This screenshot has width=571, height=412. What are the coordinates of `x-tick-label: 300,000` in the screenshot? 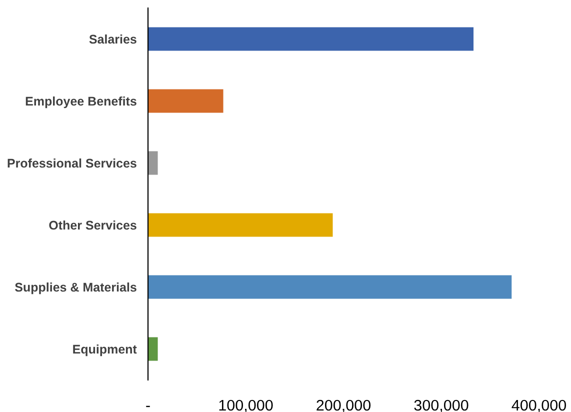 It's located at (441, 406).